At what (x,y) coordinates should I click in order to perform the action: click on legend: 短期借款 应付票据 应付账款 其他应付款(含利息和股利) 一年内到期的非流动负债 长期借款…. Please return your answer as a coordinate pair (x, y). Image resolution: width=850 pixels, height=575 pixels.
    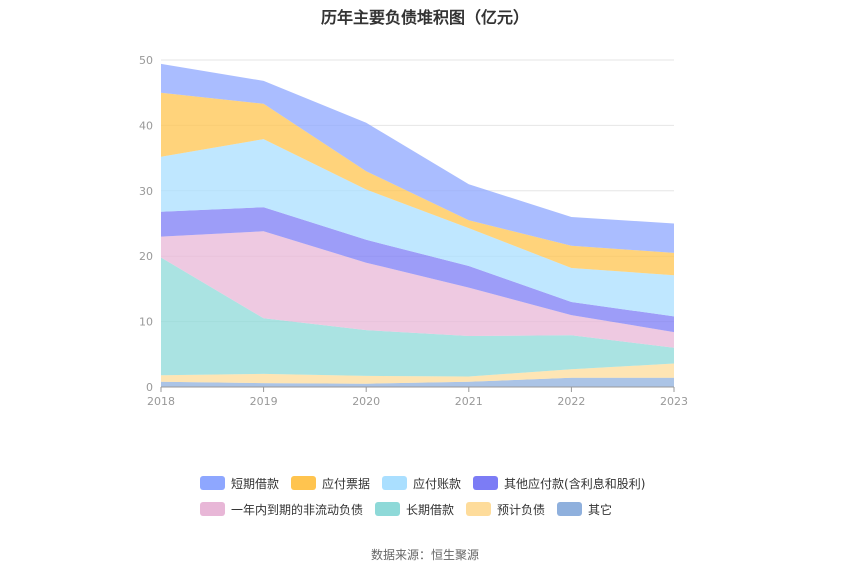
    Looking at the image, I should click on (440, 496).